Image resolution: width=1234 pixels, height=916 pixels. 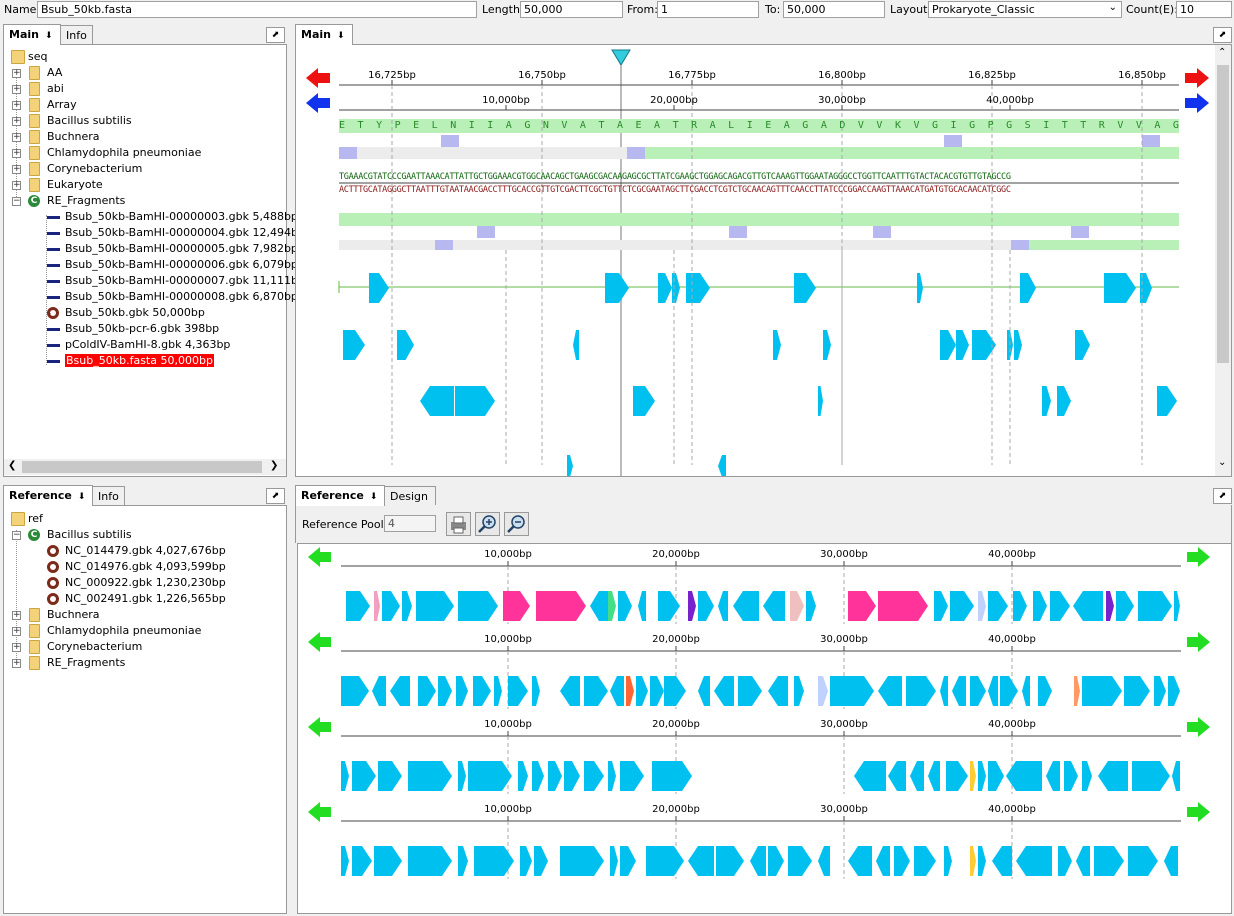 What do you see at coordinates (89, 120) in the screenshot?
I see `tree-folder: Bacillus subtilis` at bounding box center [89, 120].